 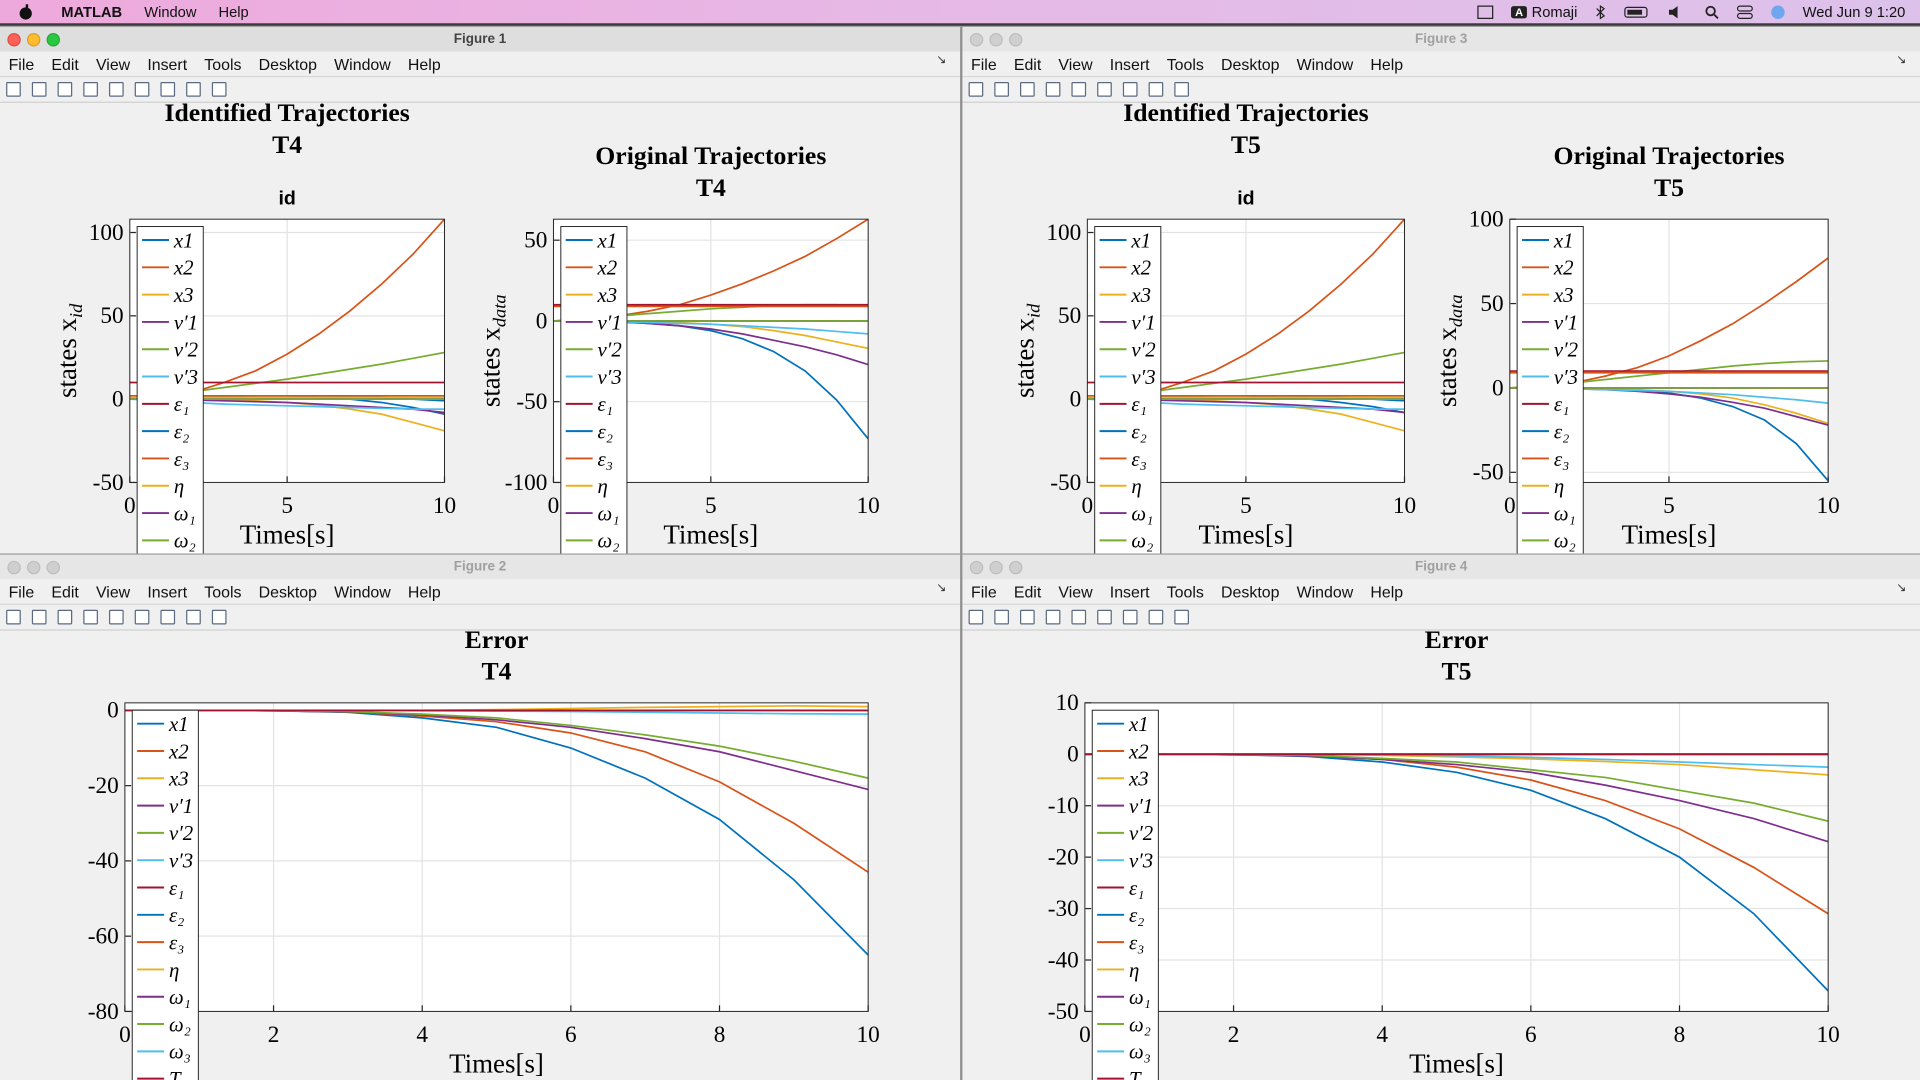 I want to click on control-icon, so click(x=1745, y=11).